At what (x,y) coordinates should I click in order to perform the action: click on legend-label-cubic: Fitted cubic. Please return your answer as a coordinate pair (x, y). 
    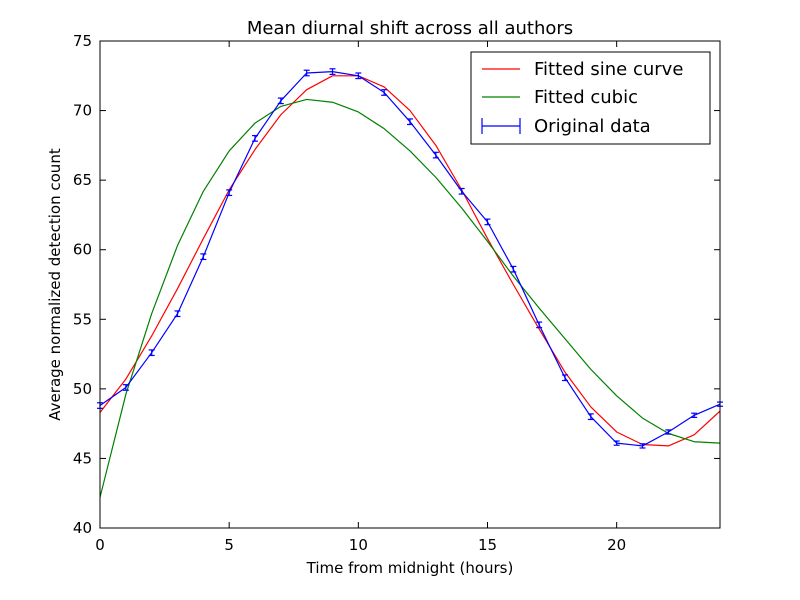
    Looking at the image, I should click on (586, 97).